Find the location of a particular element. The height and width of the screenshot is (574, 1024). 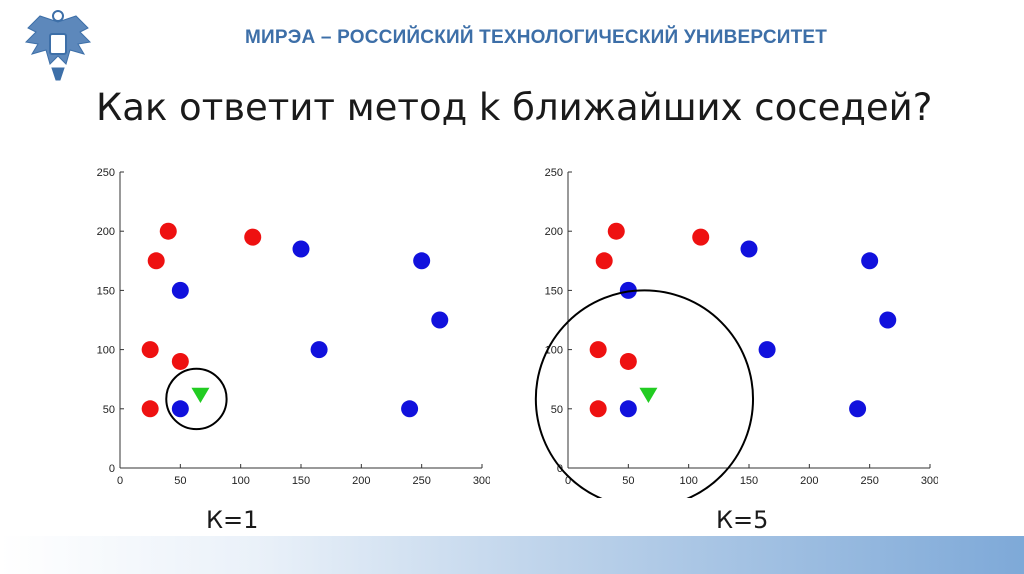

footer-band is located at coordinates (512, 555).